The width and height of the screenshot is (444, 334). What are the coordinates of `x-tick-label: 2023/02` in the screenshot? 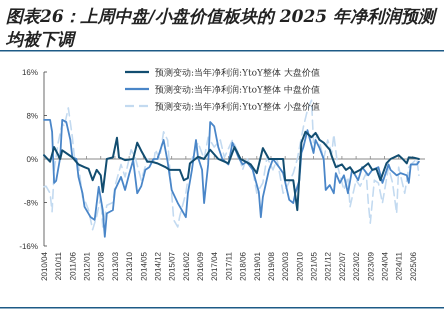 It's located at (357, 266).